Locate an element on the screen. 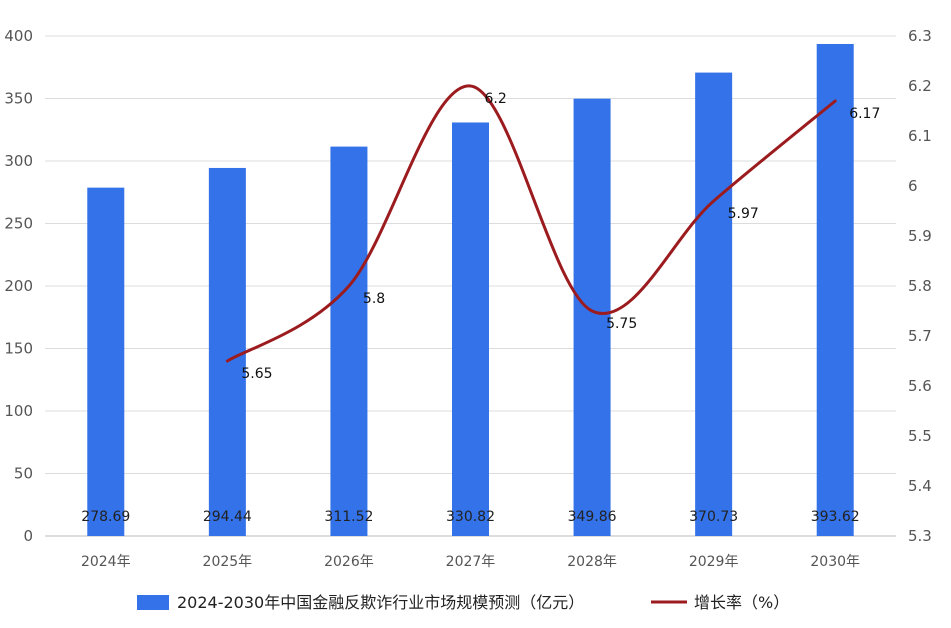 The width and height of the screenshot is (951, 628). right-axis-tick-label: 6.2 is located at coordinates (920, 86).